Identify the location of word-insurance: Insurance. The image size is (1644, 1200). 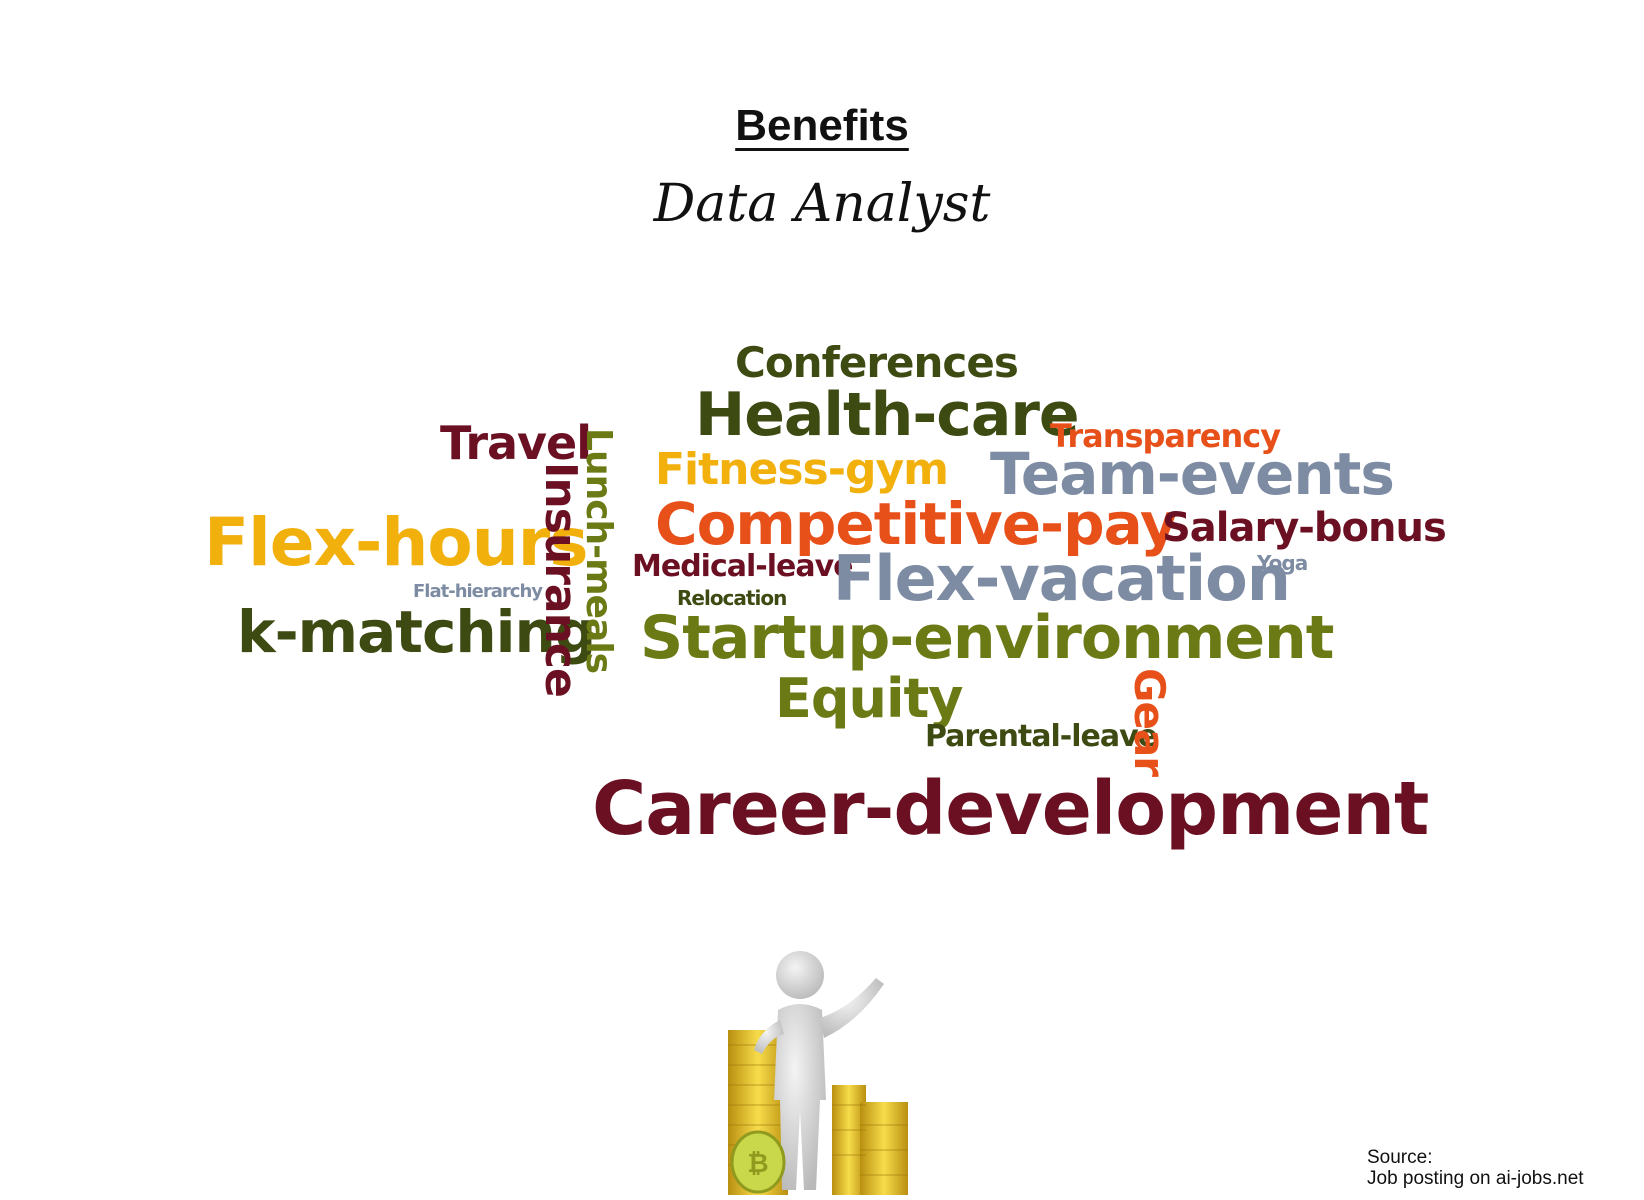
(560, 579).